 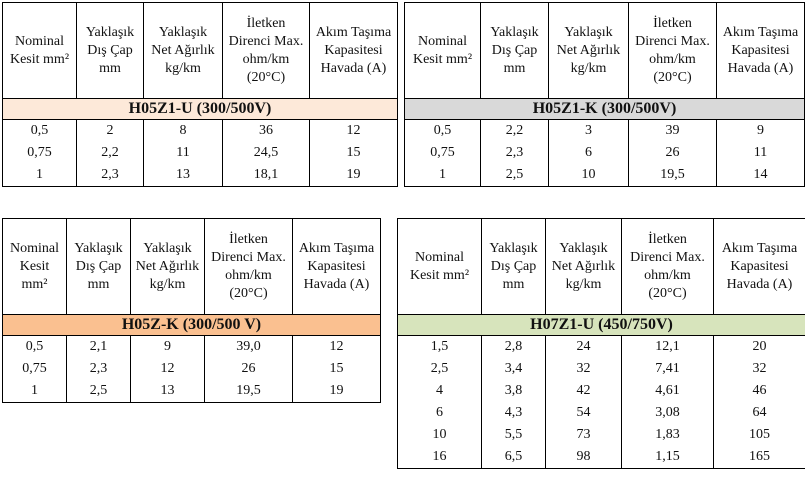 I want to click on title-row: H05Z-K (300/500 V), so click(x=191, y=325).